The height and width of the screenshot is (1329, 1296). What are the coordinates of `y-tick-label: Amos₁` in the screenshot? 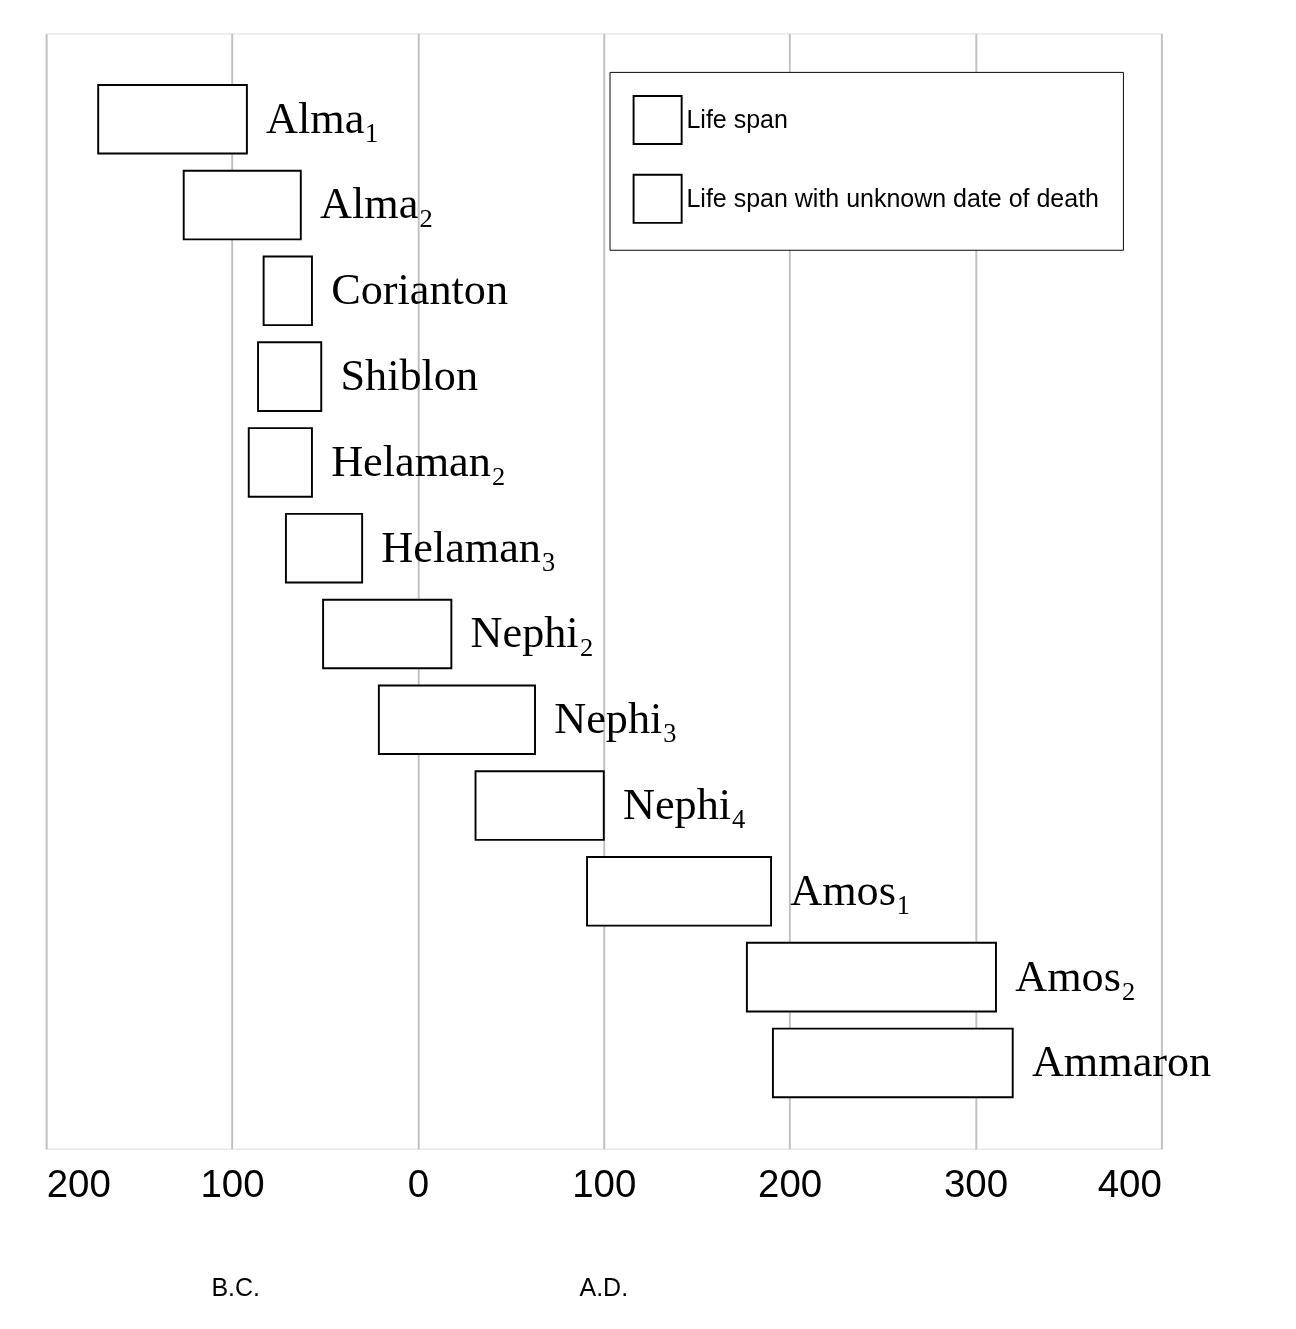 It's located at (851, 890).